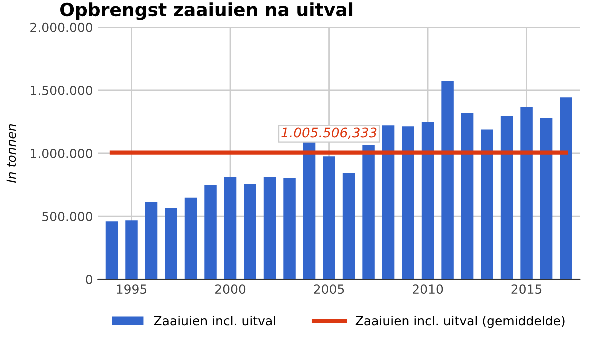  What do you see at coordinates (11, 153) in the screenshot?
I see `y-axis-title: In tonnen` at bounding box center [11, 153].